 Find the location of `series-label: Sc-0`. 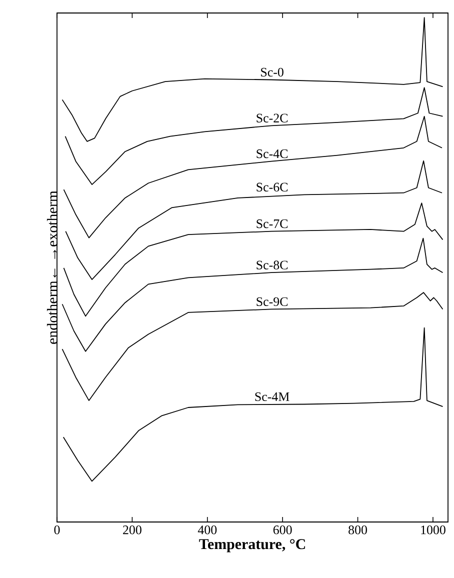

series-label: Sc-0 is located at coordinates (272, 72).